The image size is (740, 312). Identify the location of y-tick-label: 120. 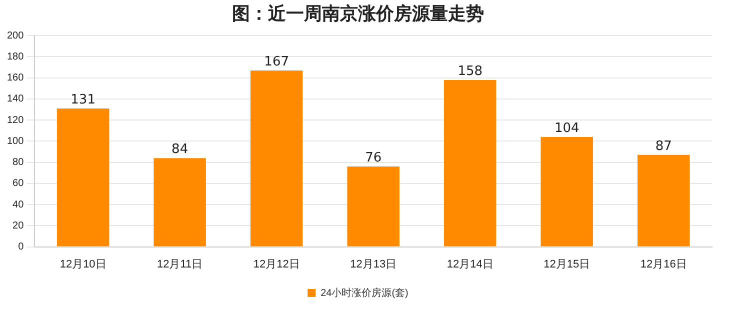
(15, 120).